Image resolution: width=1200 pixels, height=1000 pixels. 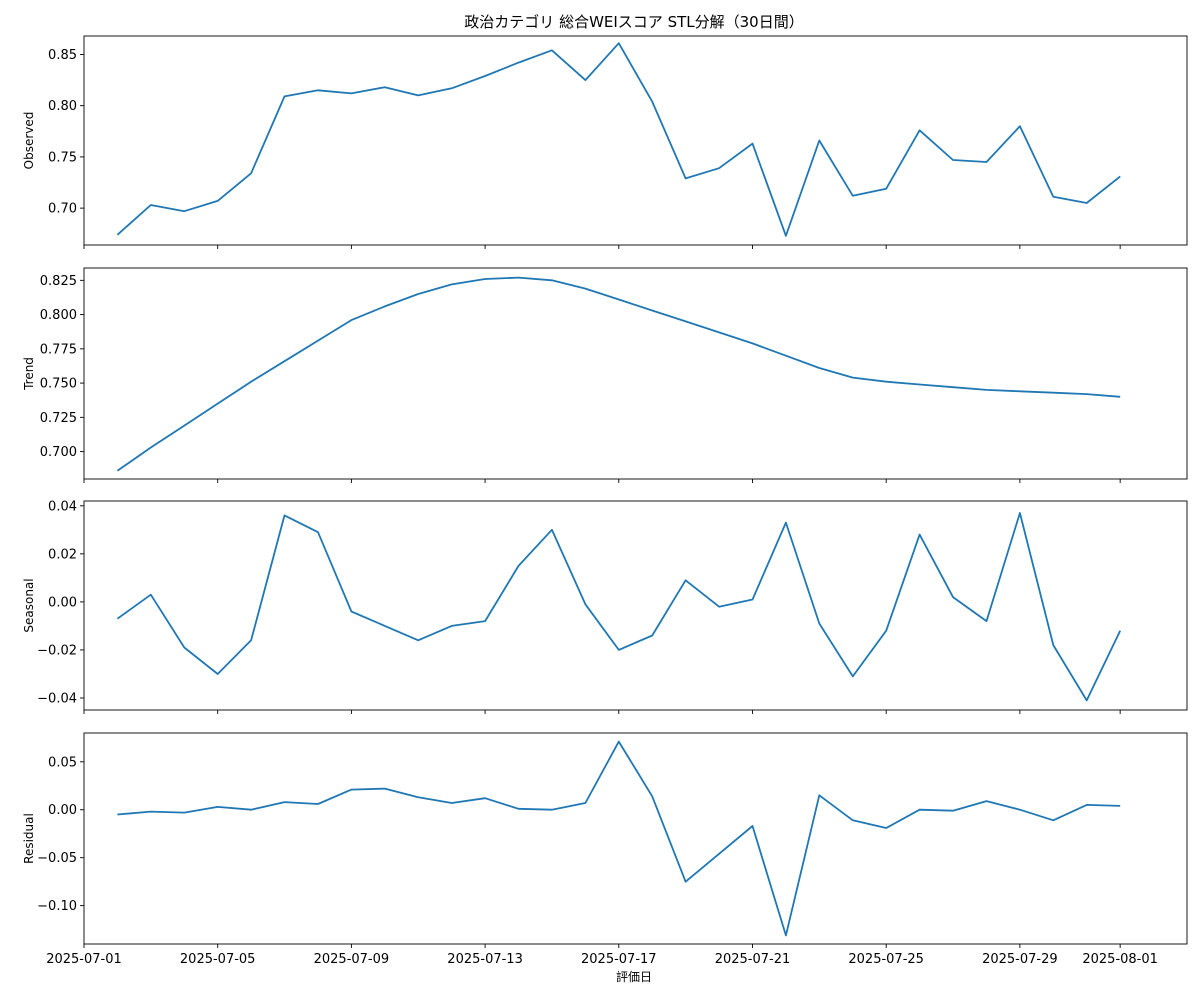 What do you see at coordinates (62, 506) in the screenshot?
I see `y-tick-label-seasonal: 0.04` at bounding box center [62, 506].